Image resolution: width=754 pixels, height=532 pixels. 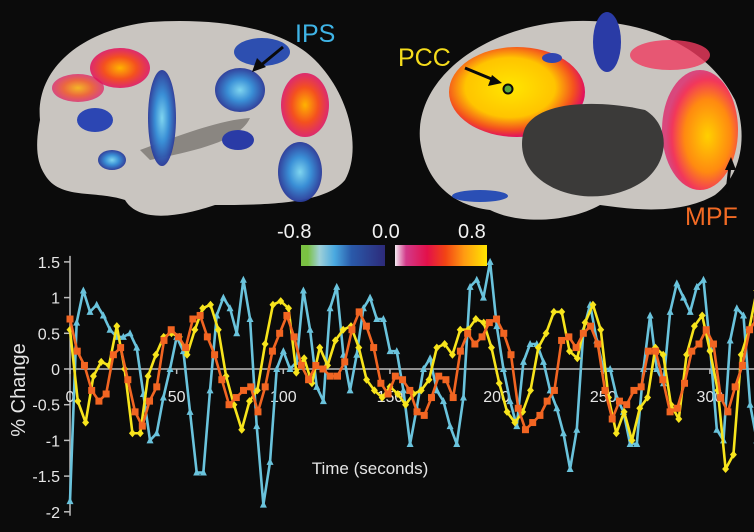 I want to click on y-tick-label: 0.5, so click(x=49, y=334).